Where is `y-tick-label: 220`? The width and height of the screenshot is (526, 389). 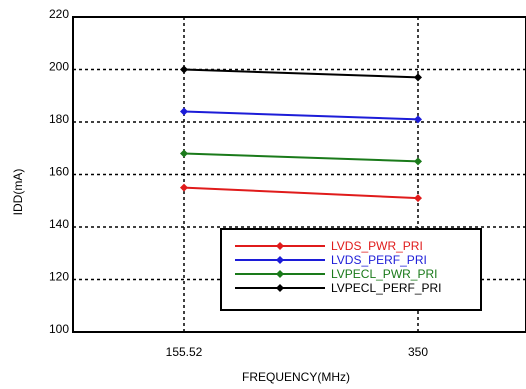 y-tick-label: 220 is located at coordinates (59, 14).